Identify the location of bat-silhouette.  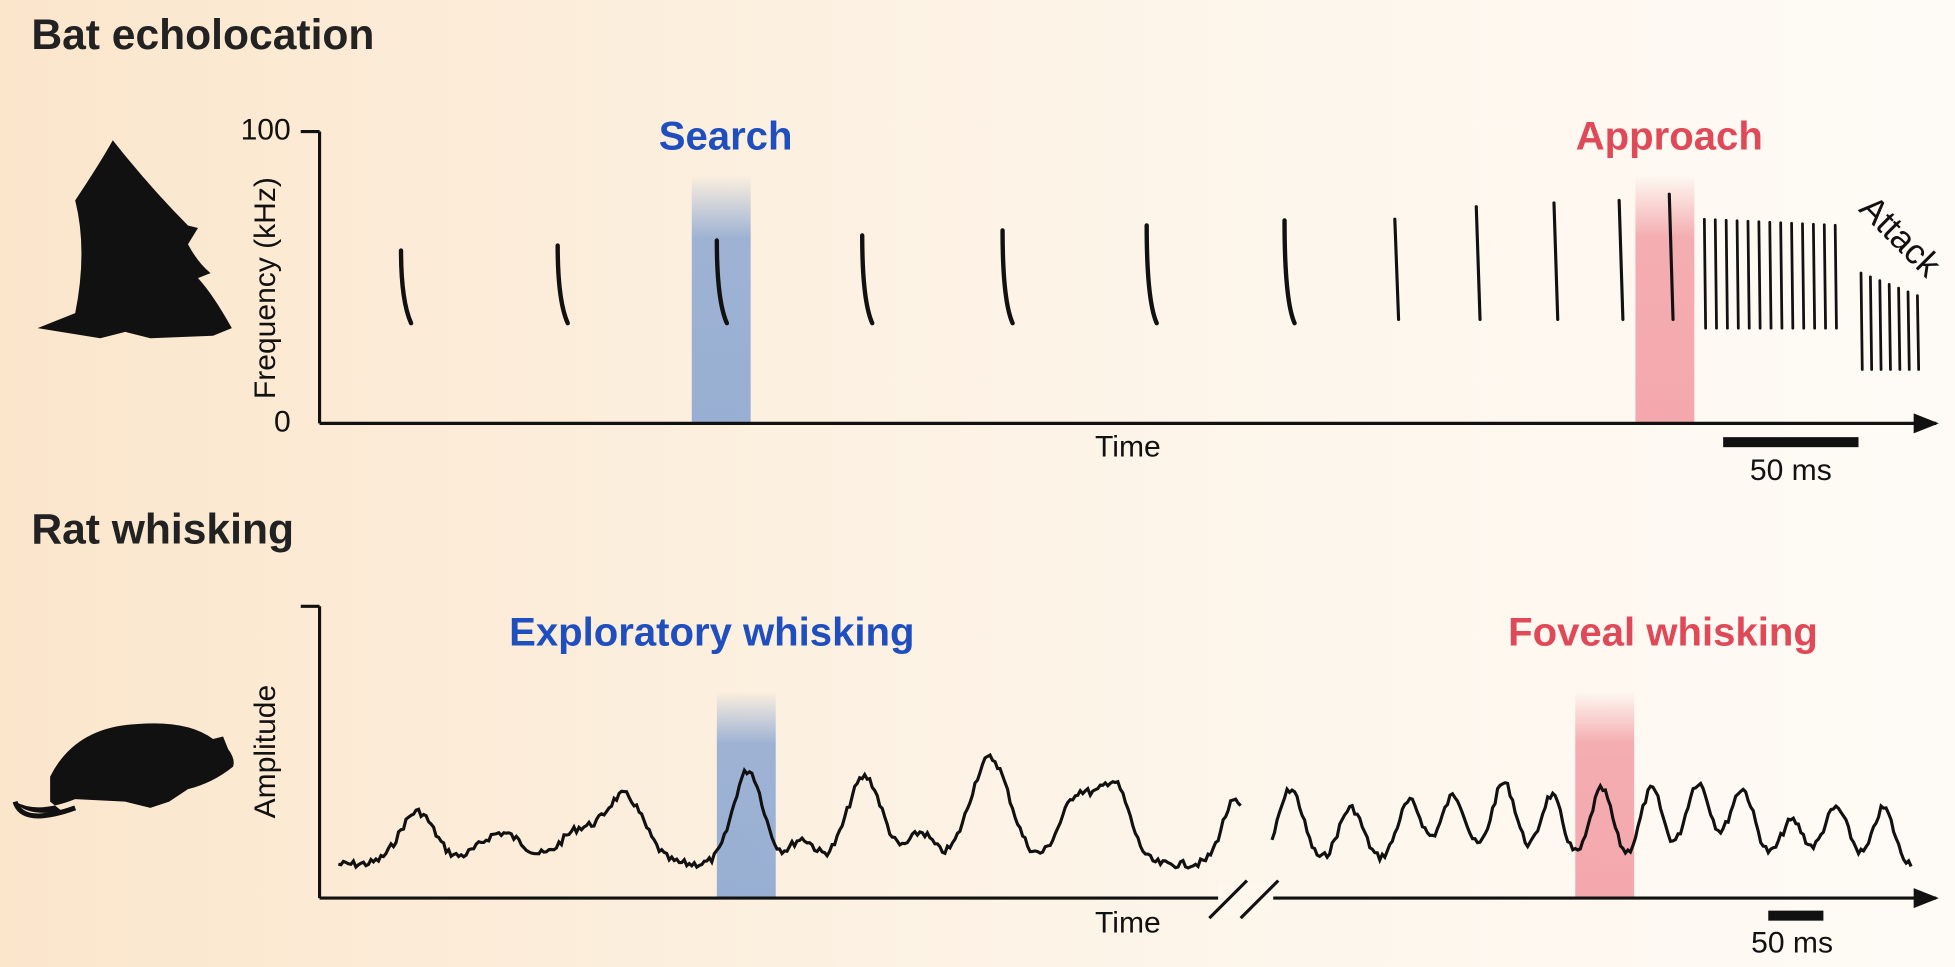
(134, 239).